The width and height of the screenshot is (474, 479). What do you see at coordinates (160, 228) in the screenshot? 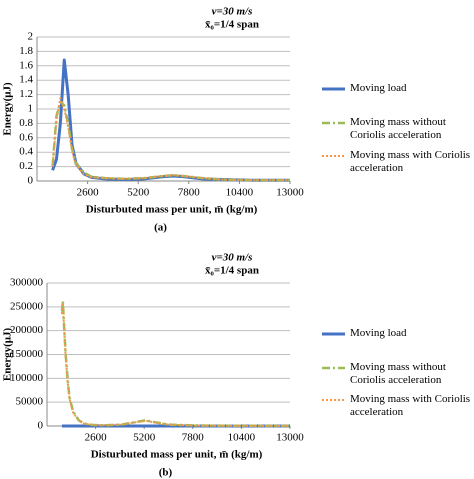
I see `caption: (a)` at bounding box center [160, 228].